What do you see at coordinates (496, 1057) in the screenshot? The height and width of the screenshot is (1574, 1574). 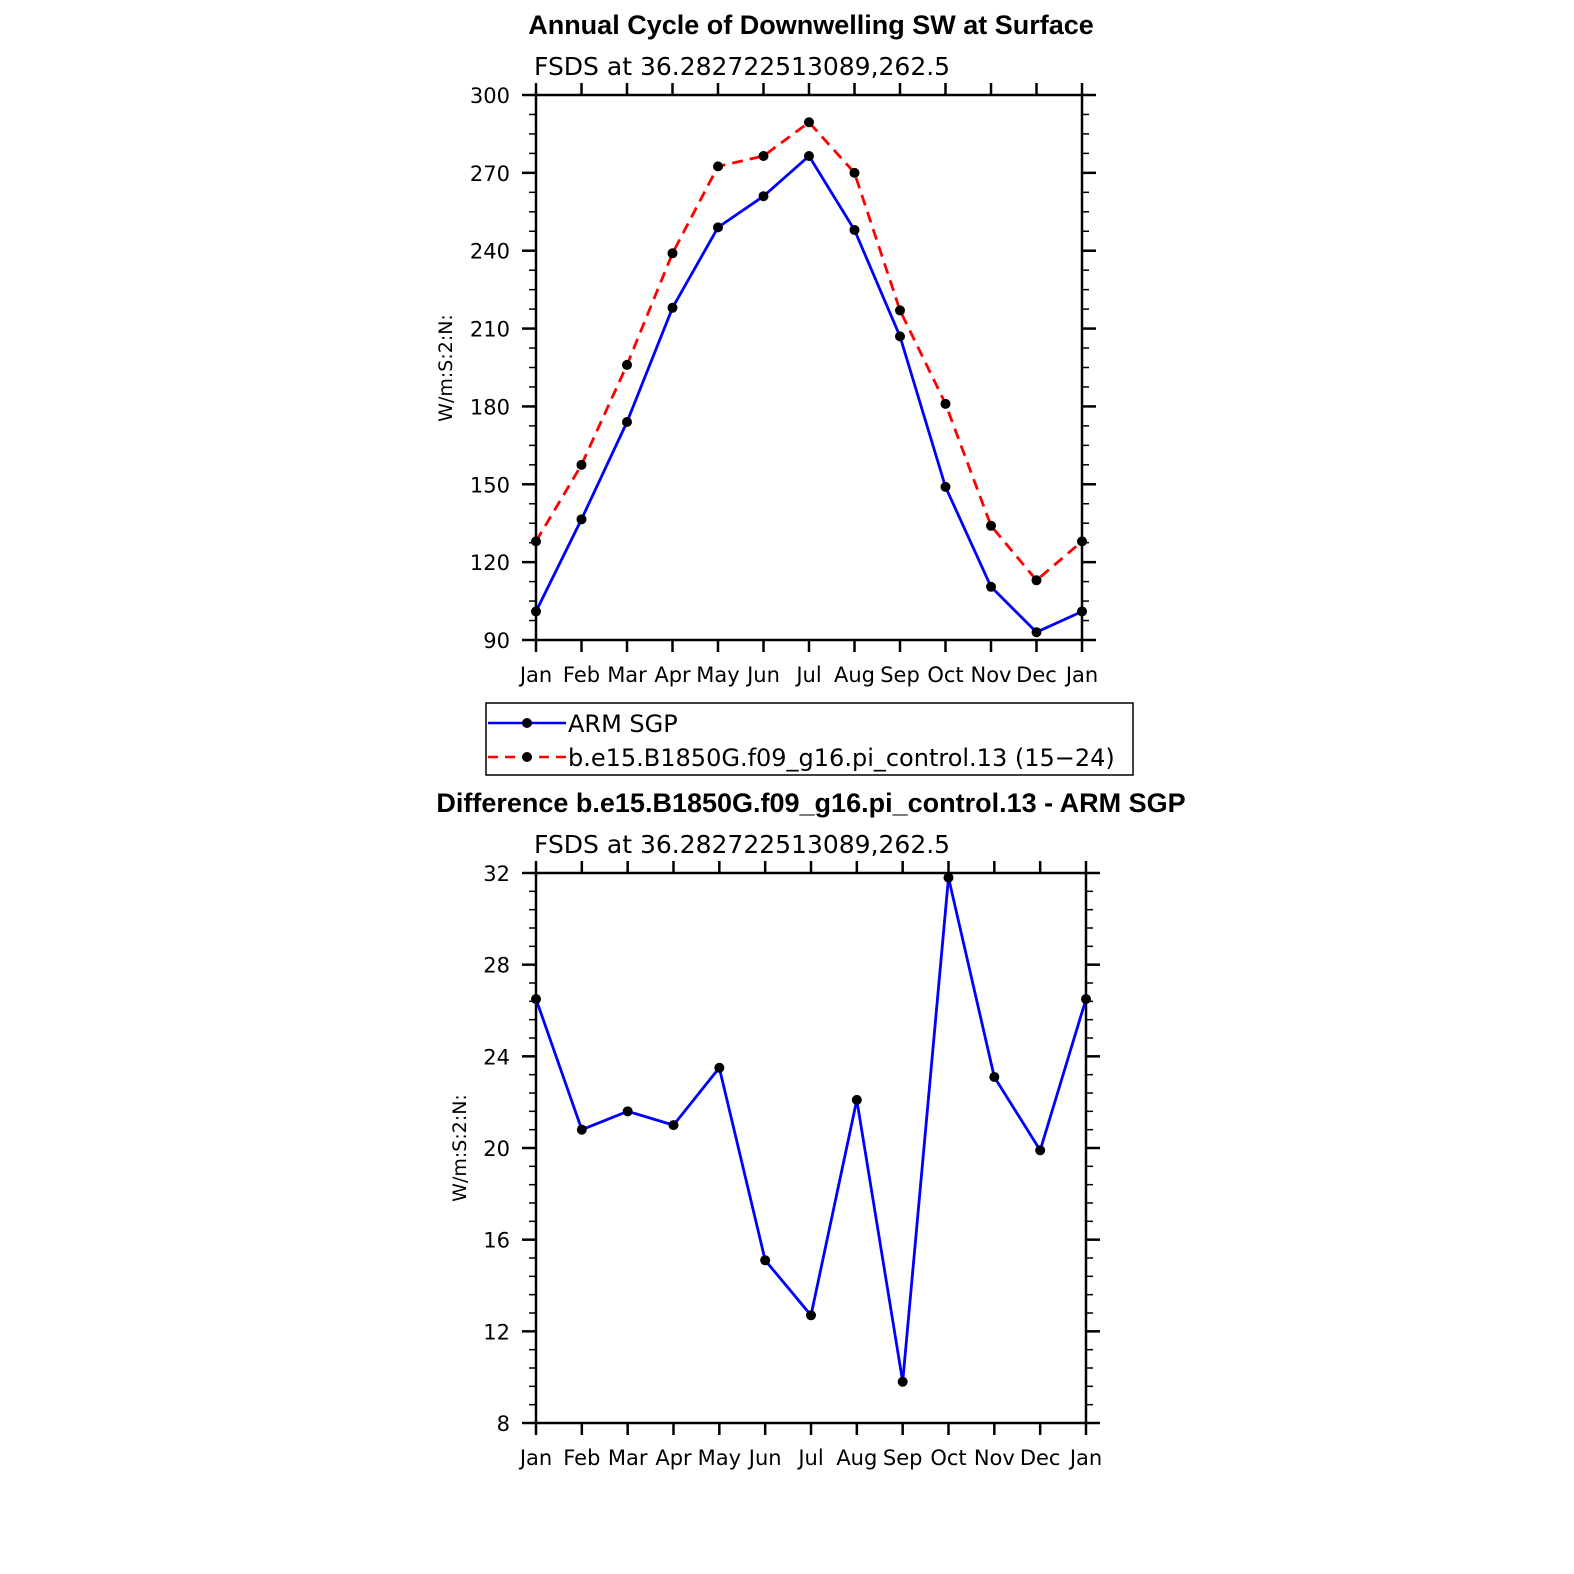 I see `y-tick-label: 24` at bounding box center [496, 1057].